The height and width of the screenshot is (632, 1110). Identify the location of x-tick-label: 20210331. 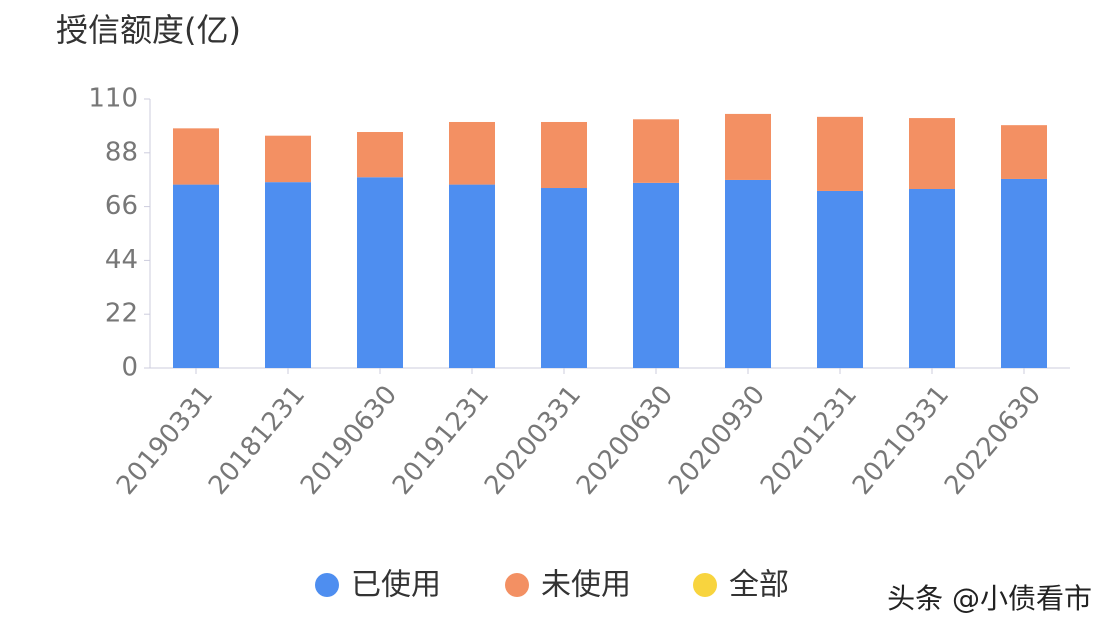
(901, 440).